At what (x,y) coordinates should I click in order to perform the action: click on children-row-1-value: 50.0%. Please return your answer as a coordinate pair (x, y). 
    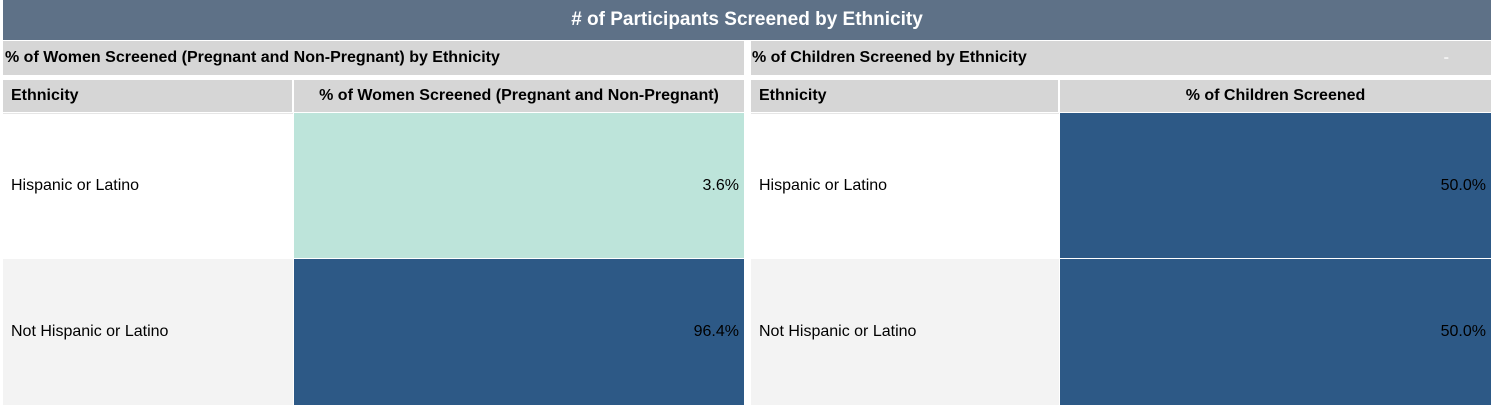
    Looking at the image, I should click on (1275, 185).